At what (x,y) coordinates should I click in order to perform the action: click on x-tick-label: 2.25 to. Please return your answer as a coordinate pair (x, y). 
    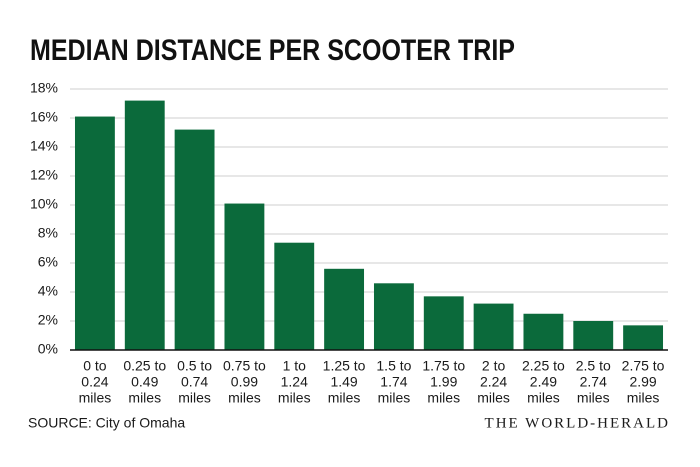
    Looking at the image, I should click on (543, 366).